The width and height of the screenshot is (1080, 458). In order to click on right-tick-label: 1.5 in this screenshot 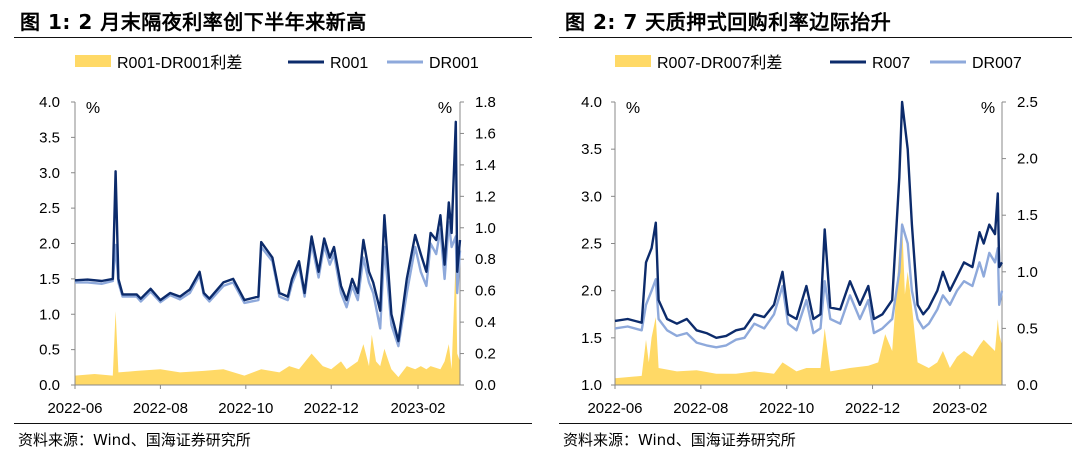, I will do `click(1027, 215)`.